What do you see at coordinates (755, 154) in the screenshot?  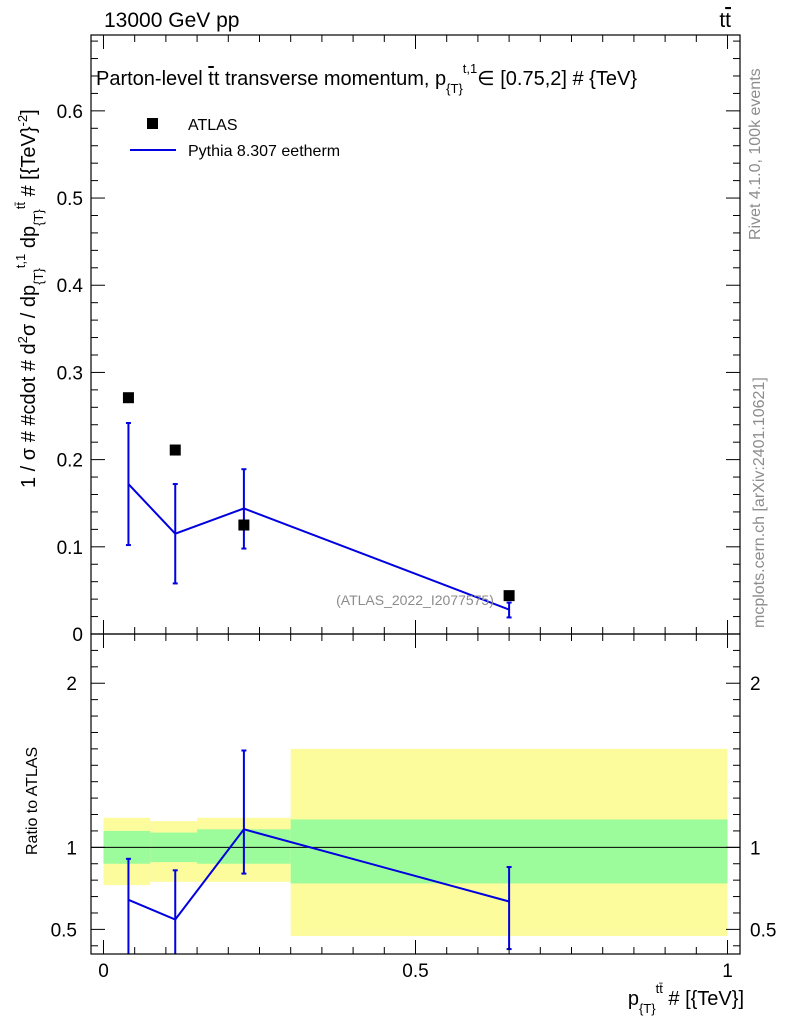 I see `rivet-label: Rivet 4.1.0, 100k events` at bounding box center [755, 154].